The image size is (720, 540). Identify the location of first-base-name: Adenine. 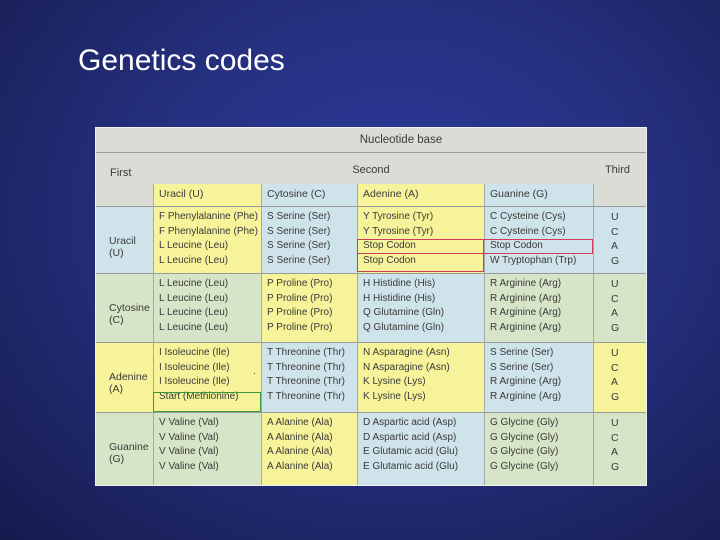
(128, 377).